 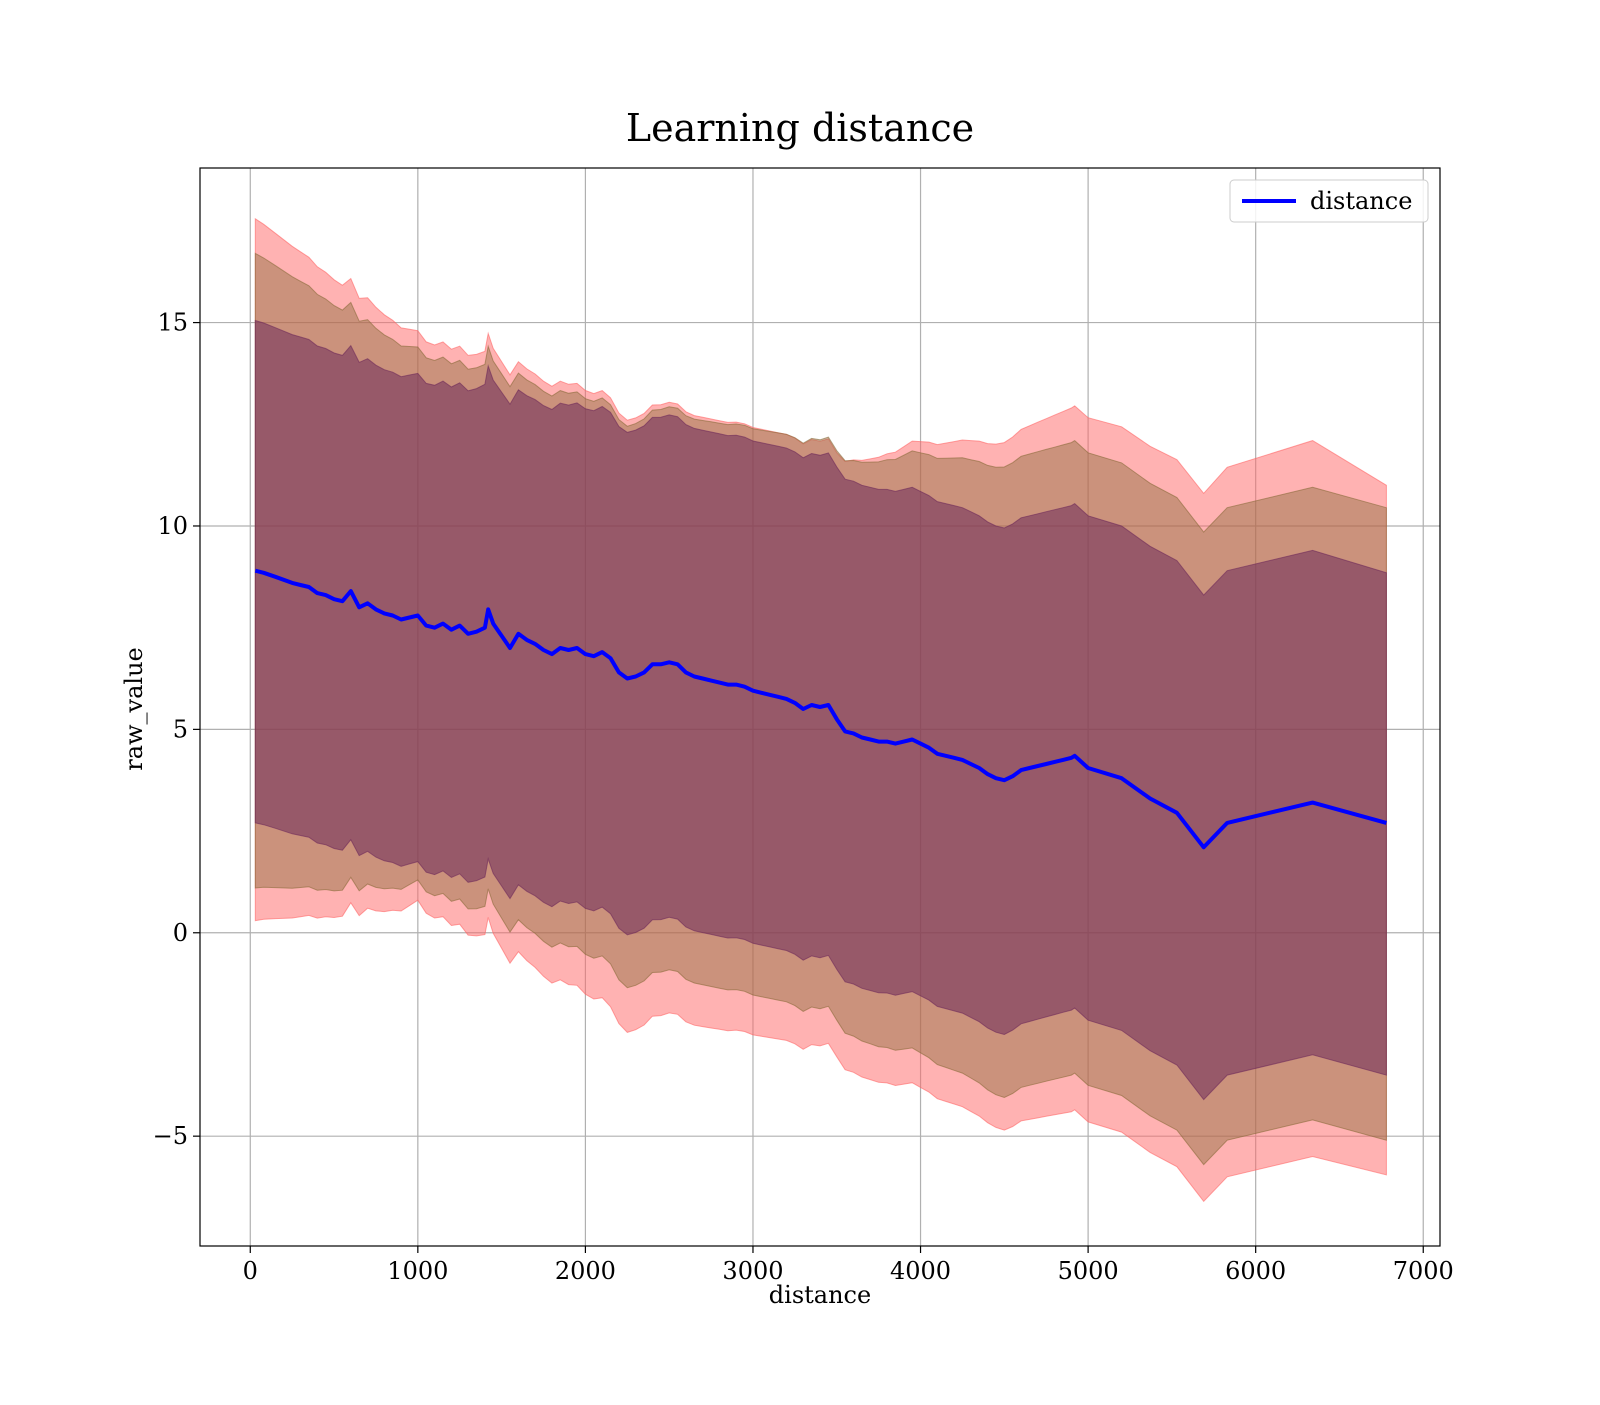 What do you see at coordinates (585, 1271) in the screenshot?
I see `x-tick-label: 2000` at bounding box center [585, 1271].